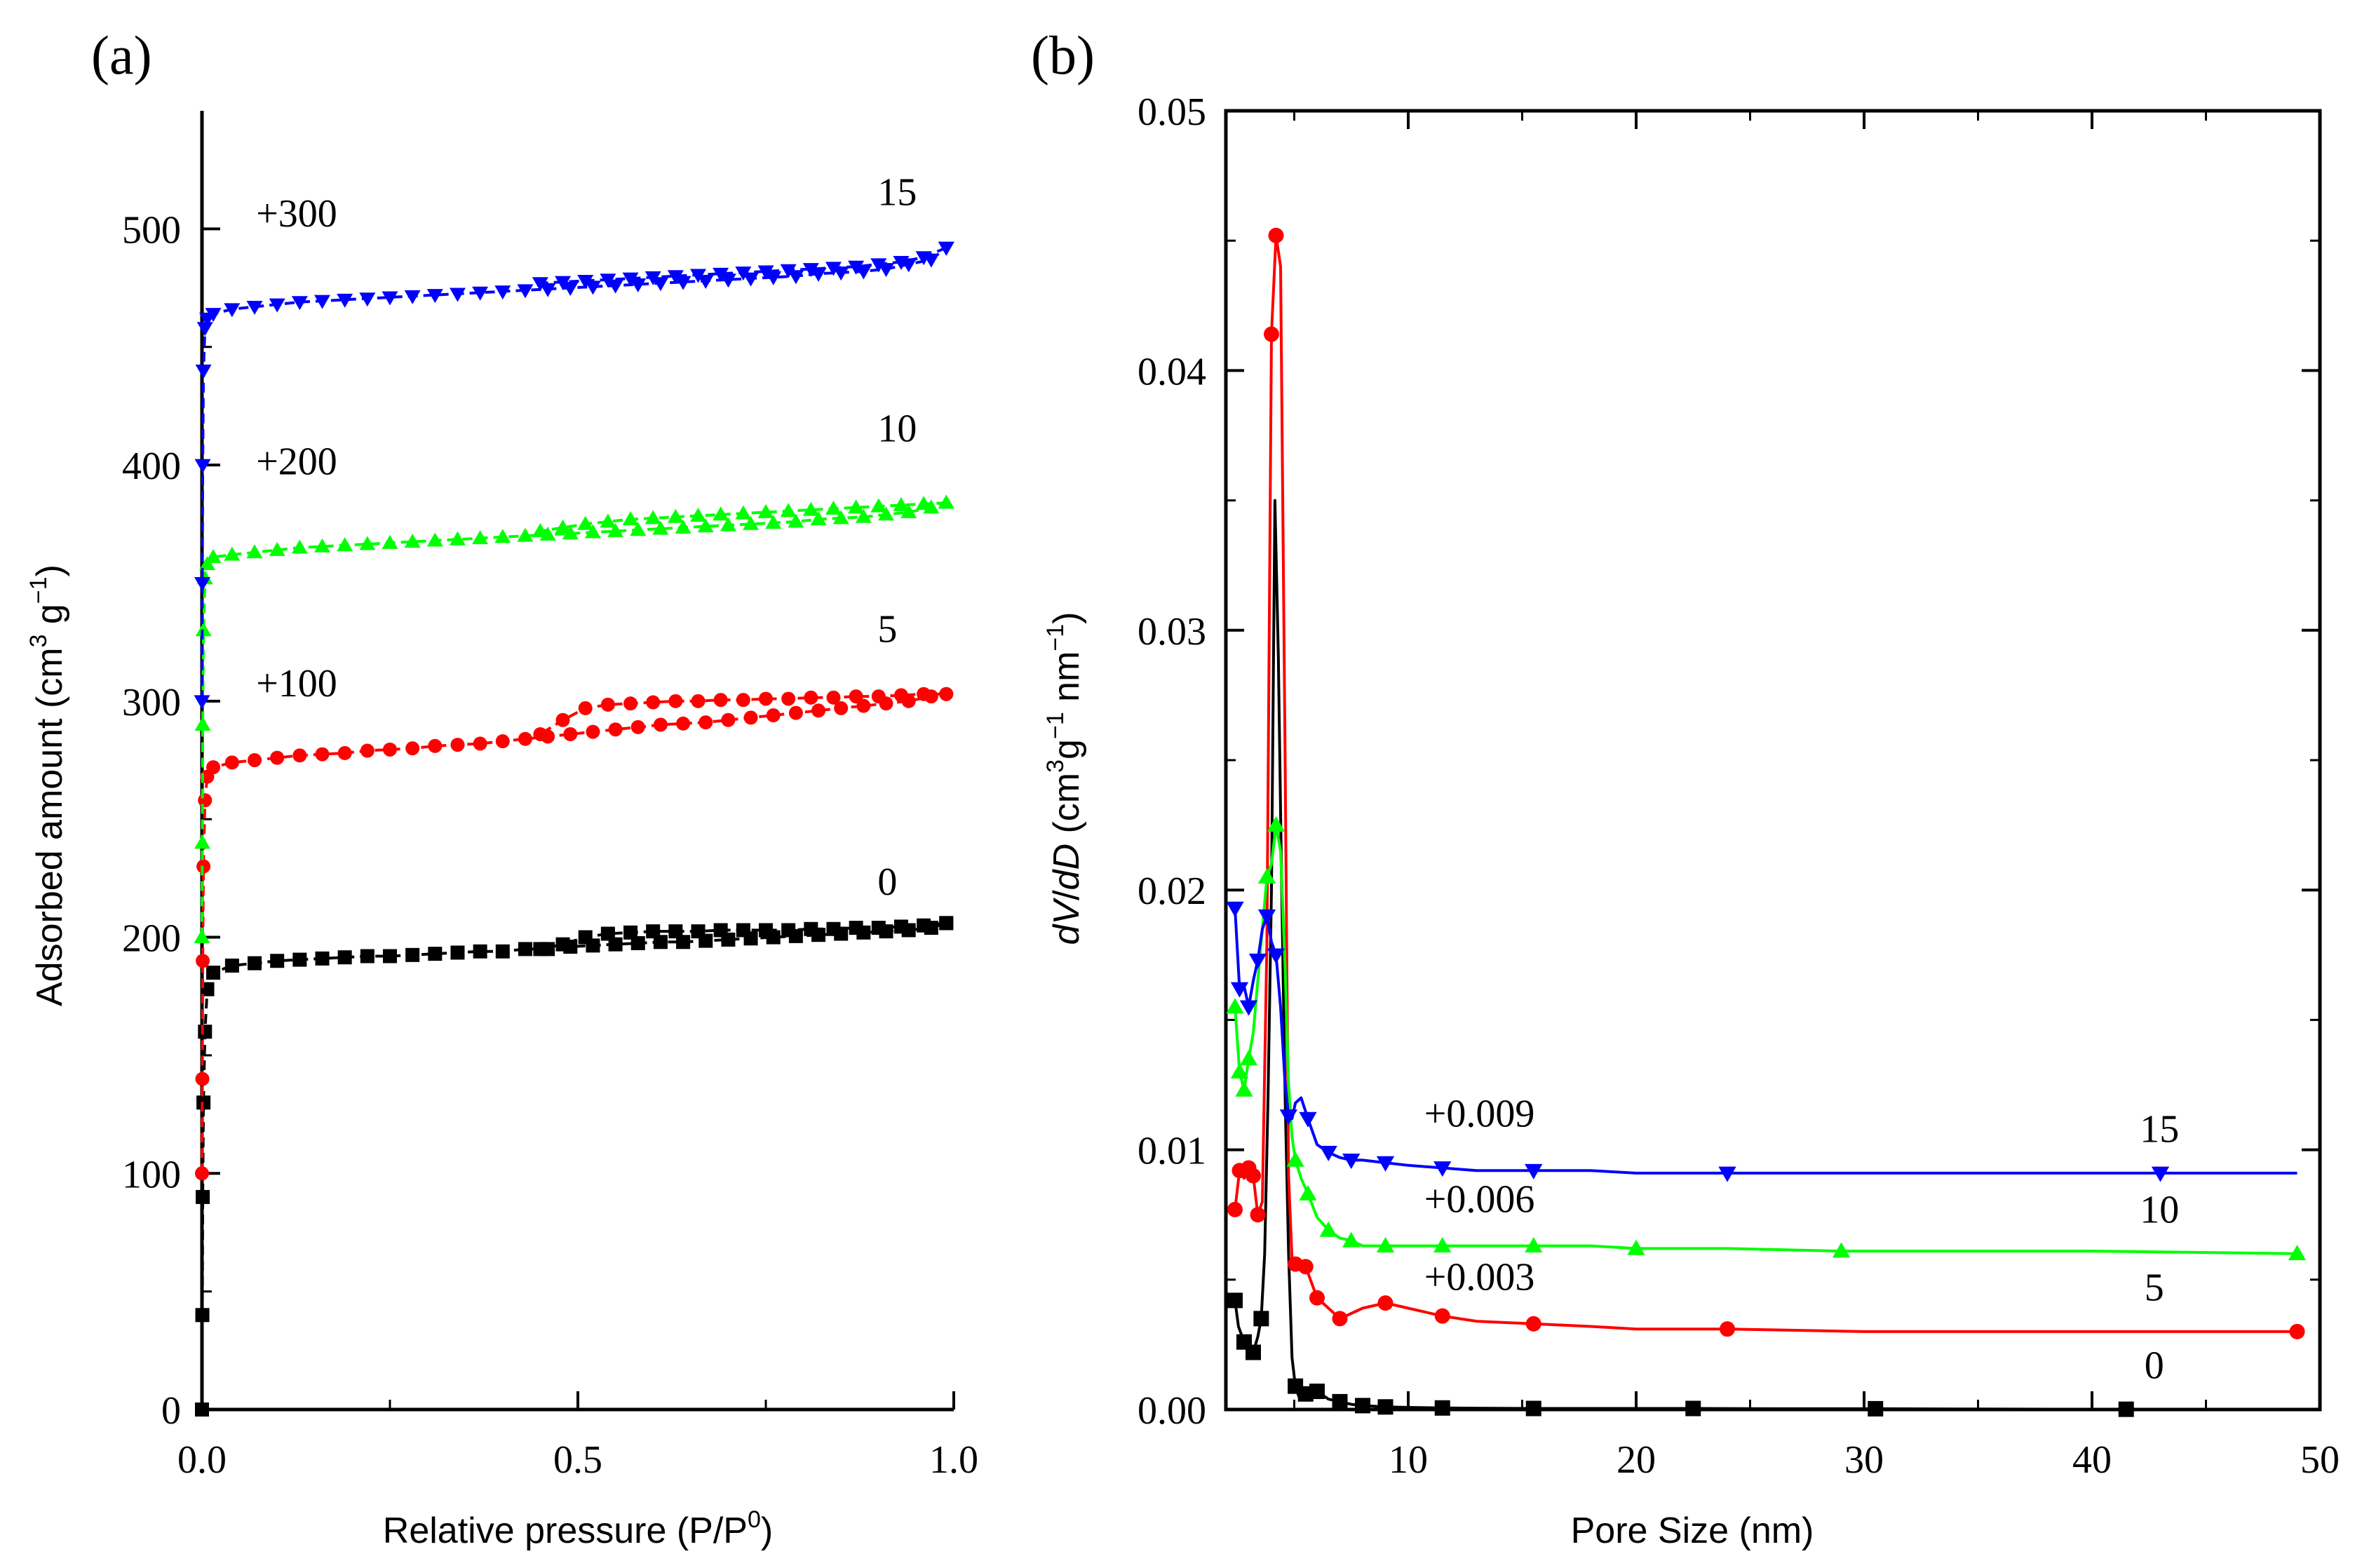 The image size is (2362, 1568). What do you see at coordinates (1479, 1113) in the screenshot?
I see `panel-b-offset-label-15: +0.009` at bounding box center [1479, 1113].